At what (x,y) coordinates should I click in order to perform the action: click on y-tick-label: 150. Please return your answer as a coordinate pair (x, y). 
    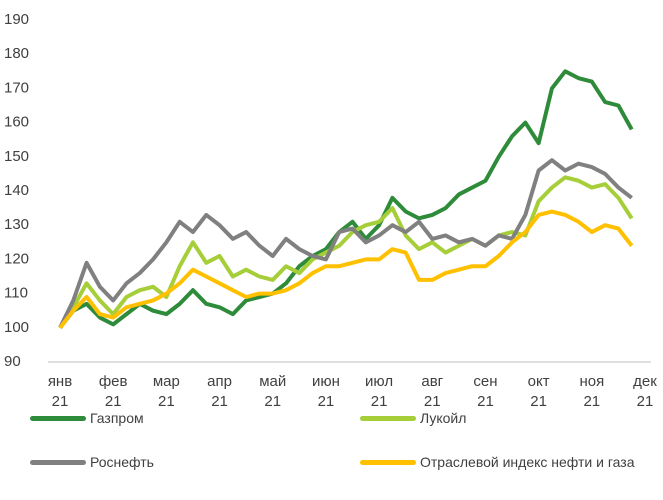
    Looking at the image, I should click on (16, 156).